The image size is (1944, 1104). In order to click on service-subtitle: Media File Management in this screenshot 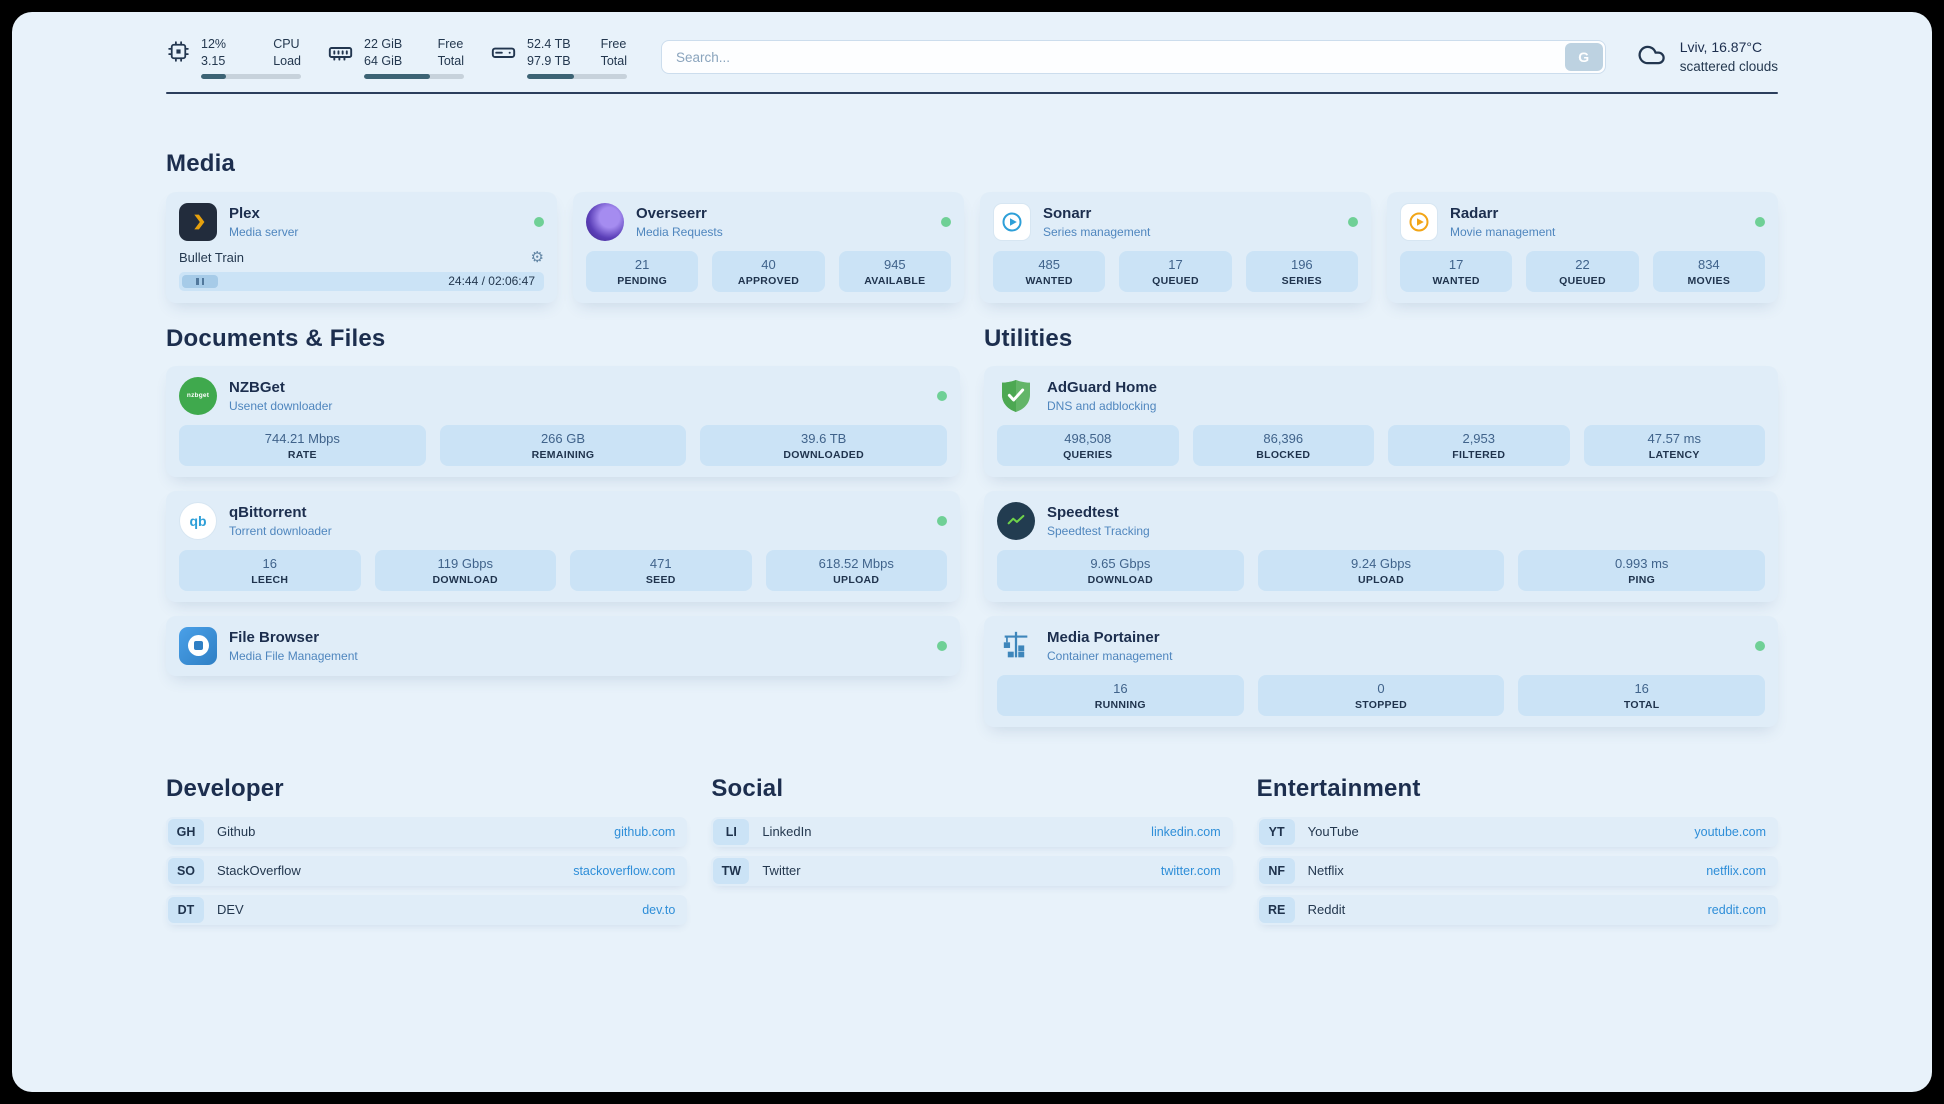, I will do `click(293, 655)`.